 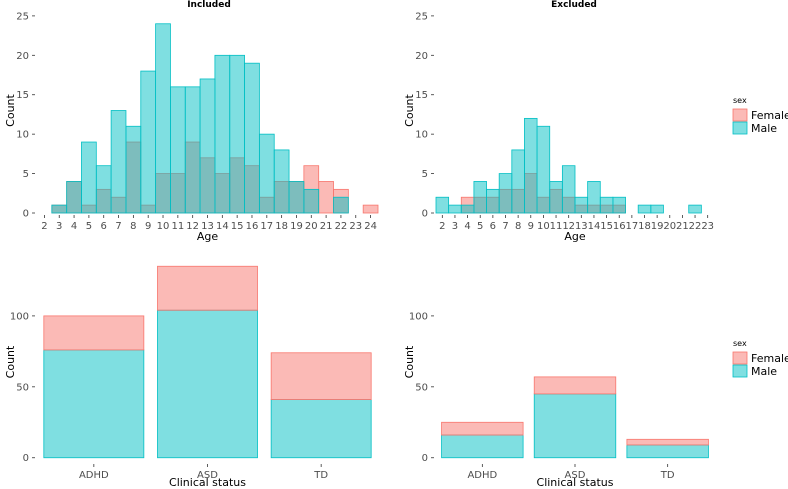 What do you see at coordinates (370, 226) in the screenshot?
I see `x-tick-label: 24` at bounding box center [370, 226].